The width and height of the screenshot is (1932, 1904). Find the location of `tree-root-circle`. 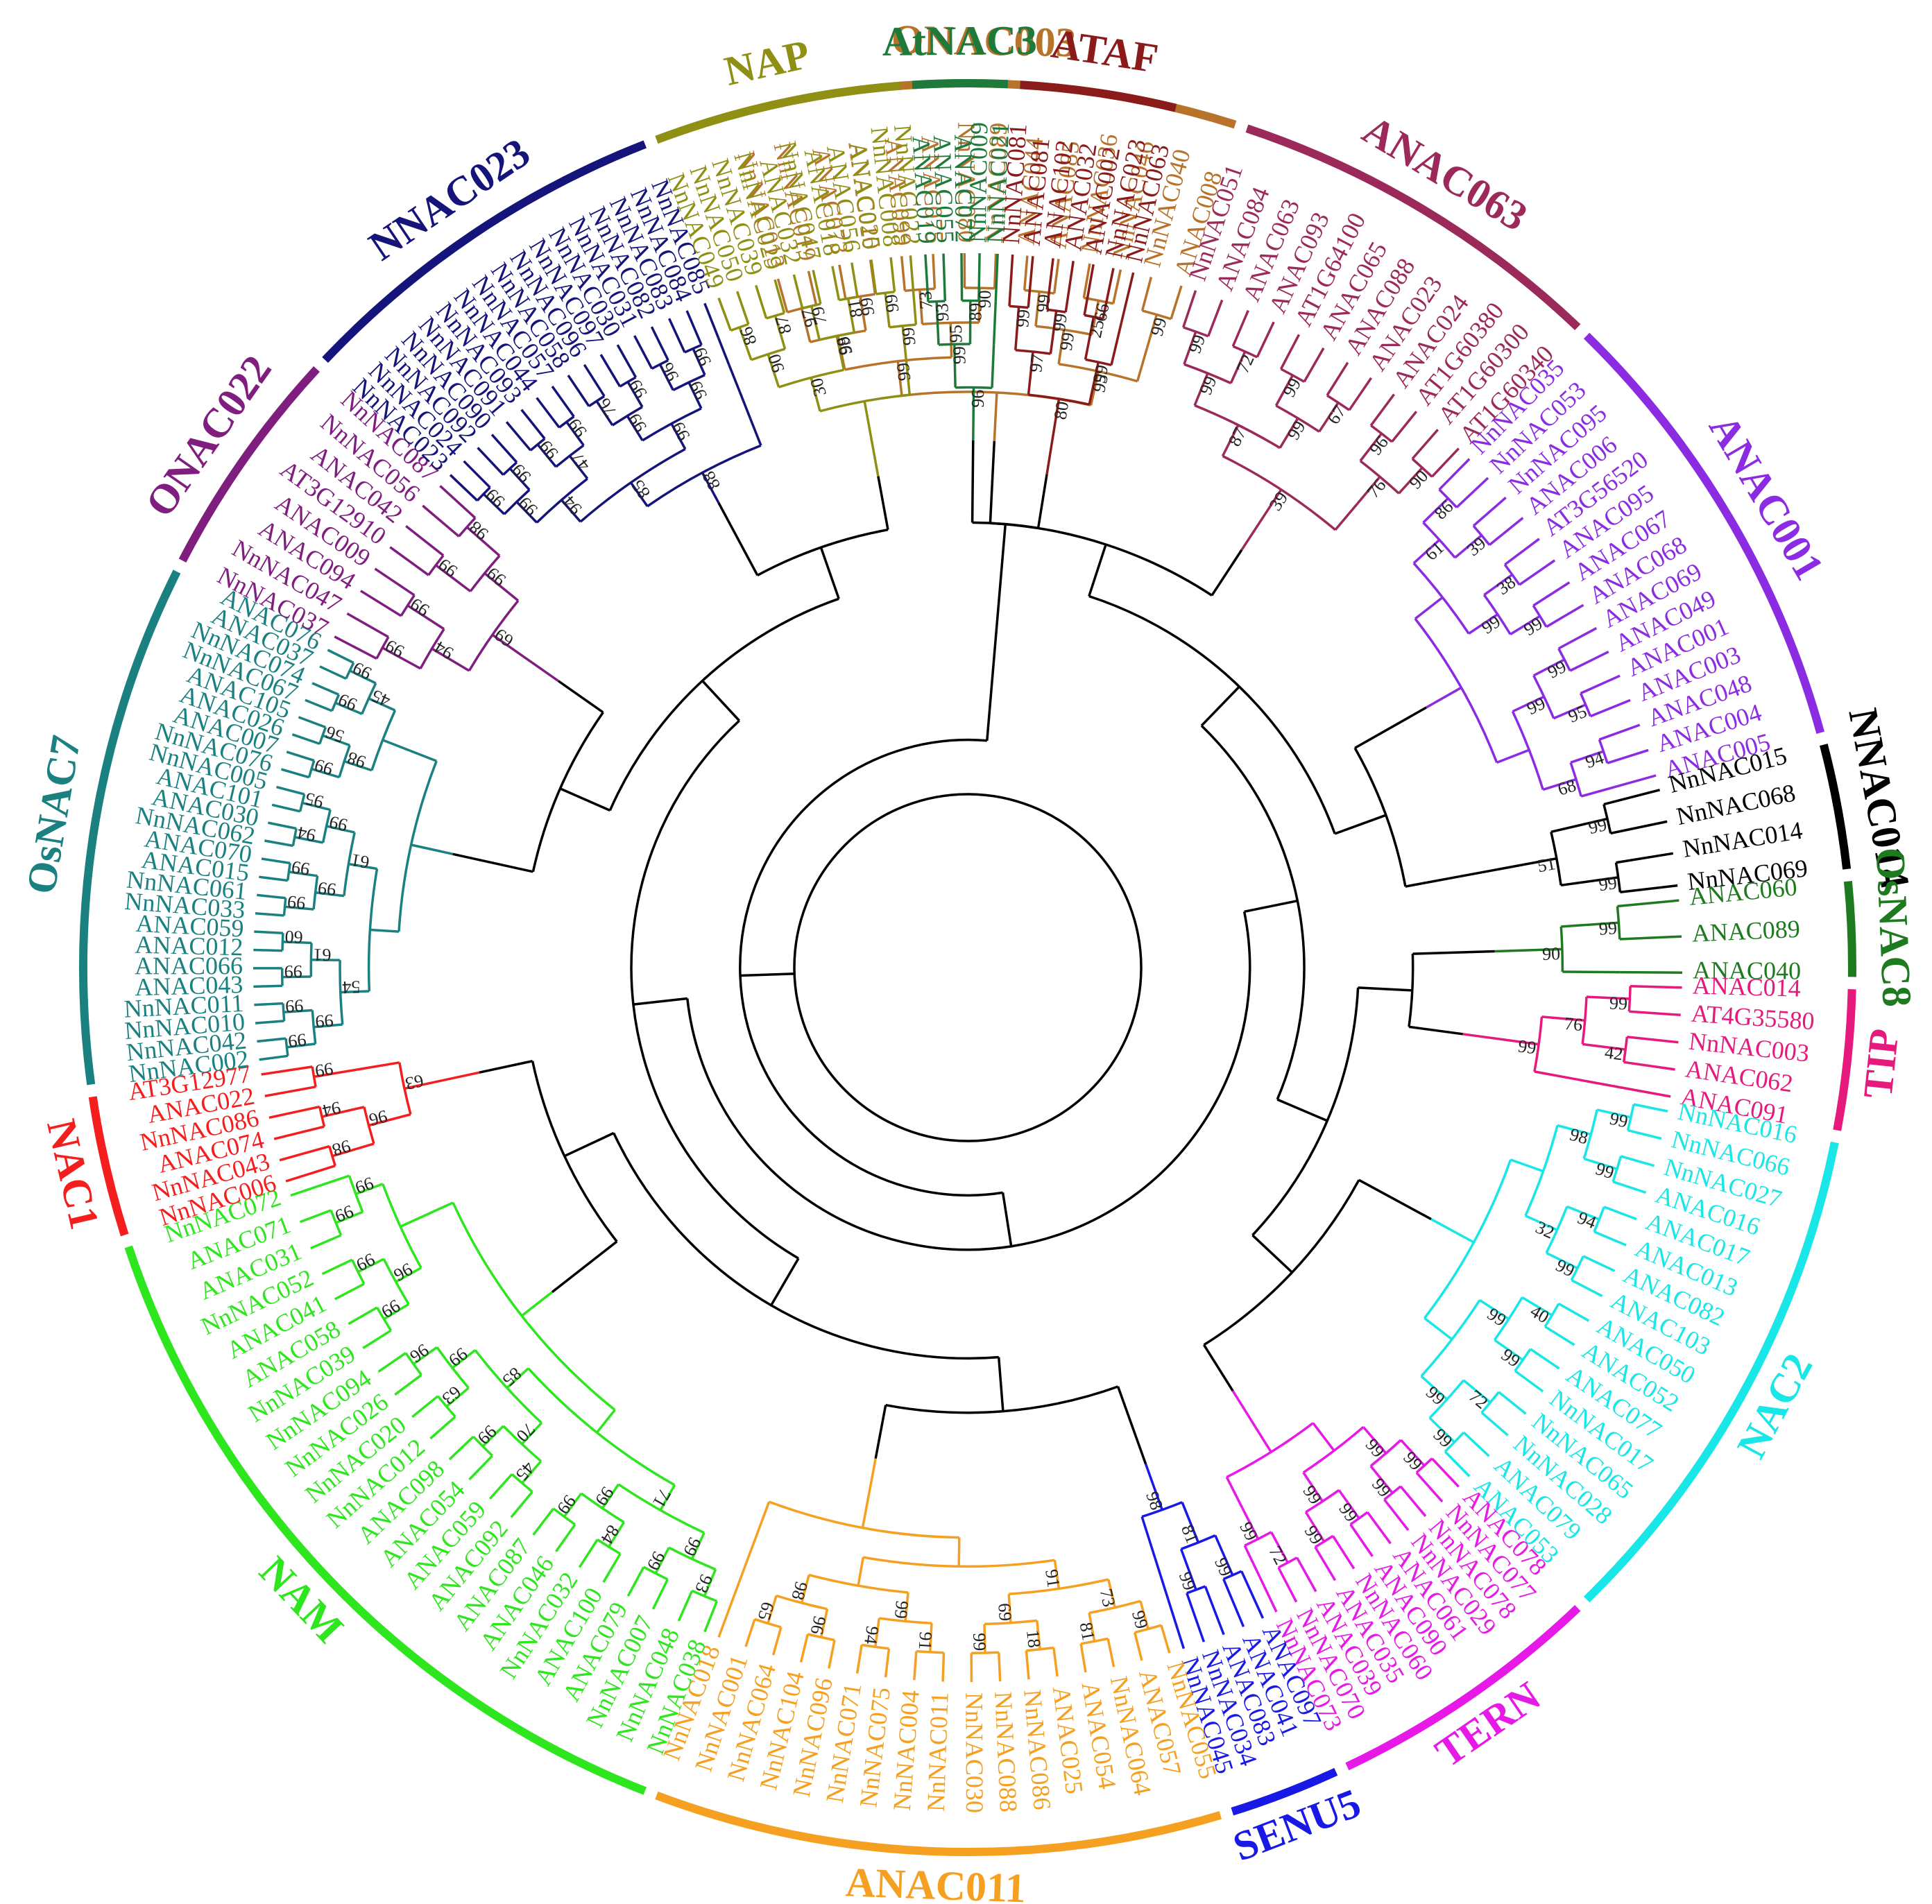

tree-root-circle is located at coordinates (968, 967).